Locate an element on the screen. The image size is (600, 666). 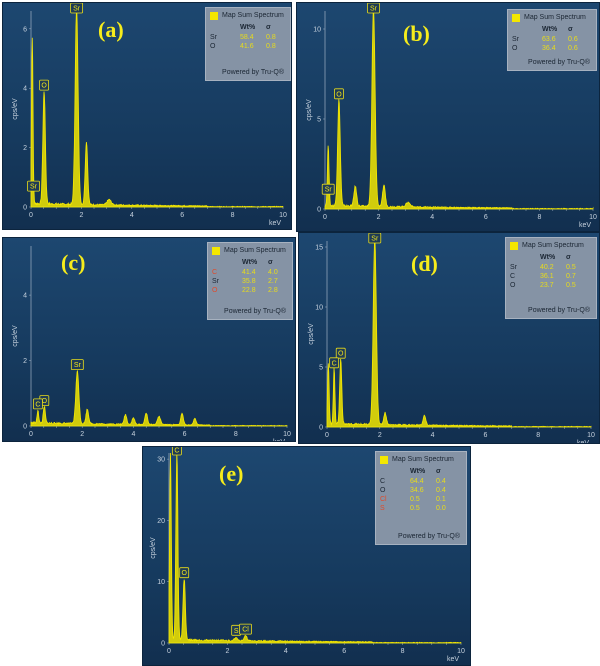
y-tick-label: 20 is located at coordinates (161, 521).